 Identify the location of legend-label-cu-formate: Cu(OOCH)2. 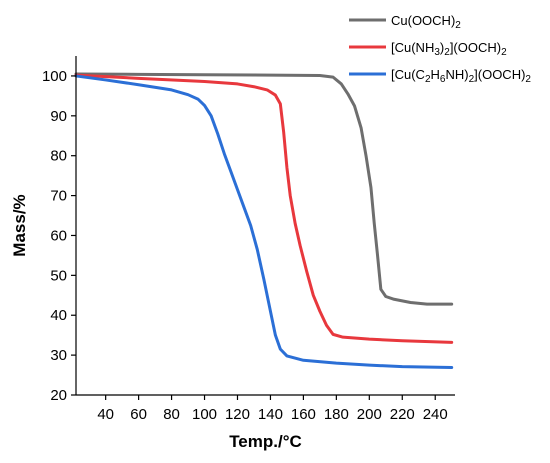
(426, 22).